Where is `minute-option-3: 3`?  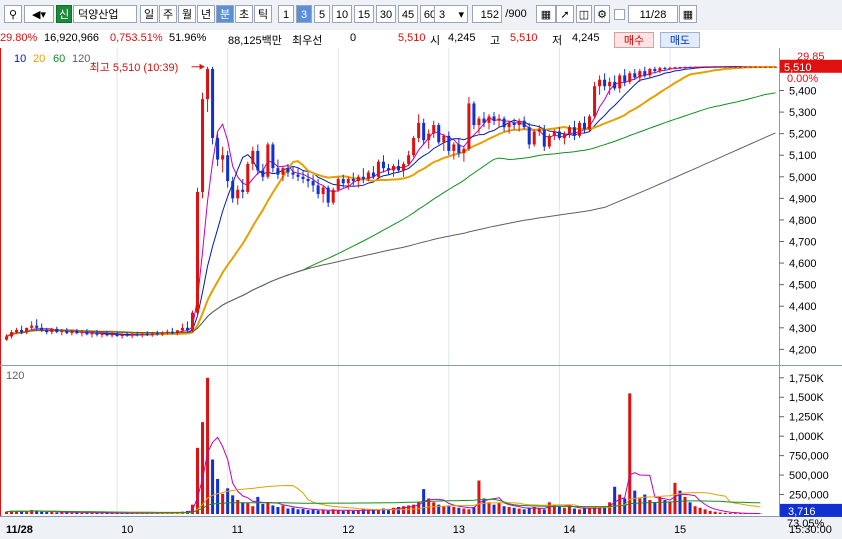 minute-option-3: 3 is located at coordinates (304, 14).